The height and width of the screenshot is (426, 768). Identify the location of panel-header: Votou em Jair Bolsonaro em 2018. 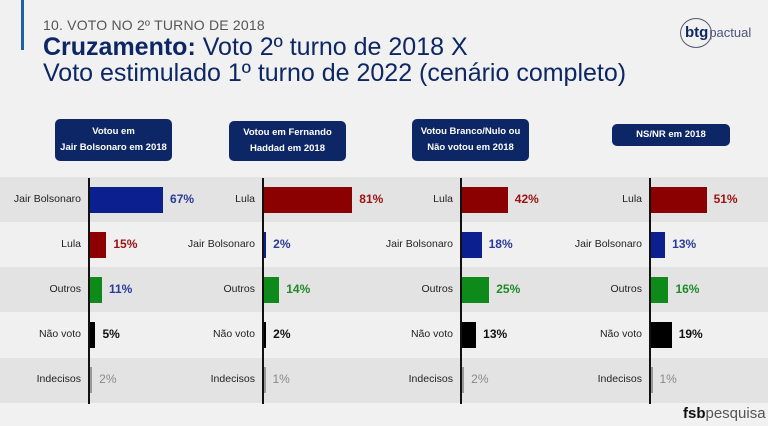
(113, 140).